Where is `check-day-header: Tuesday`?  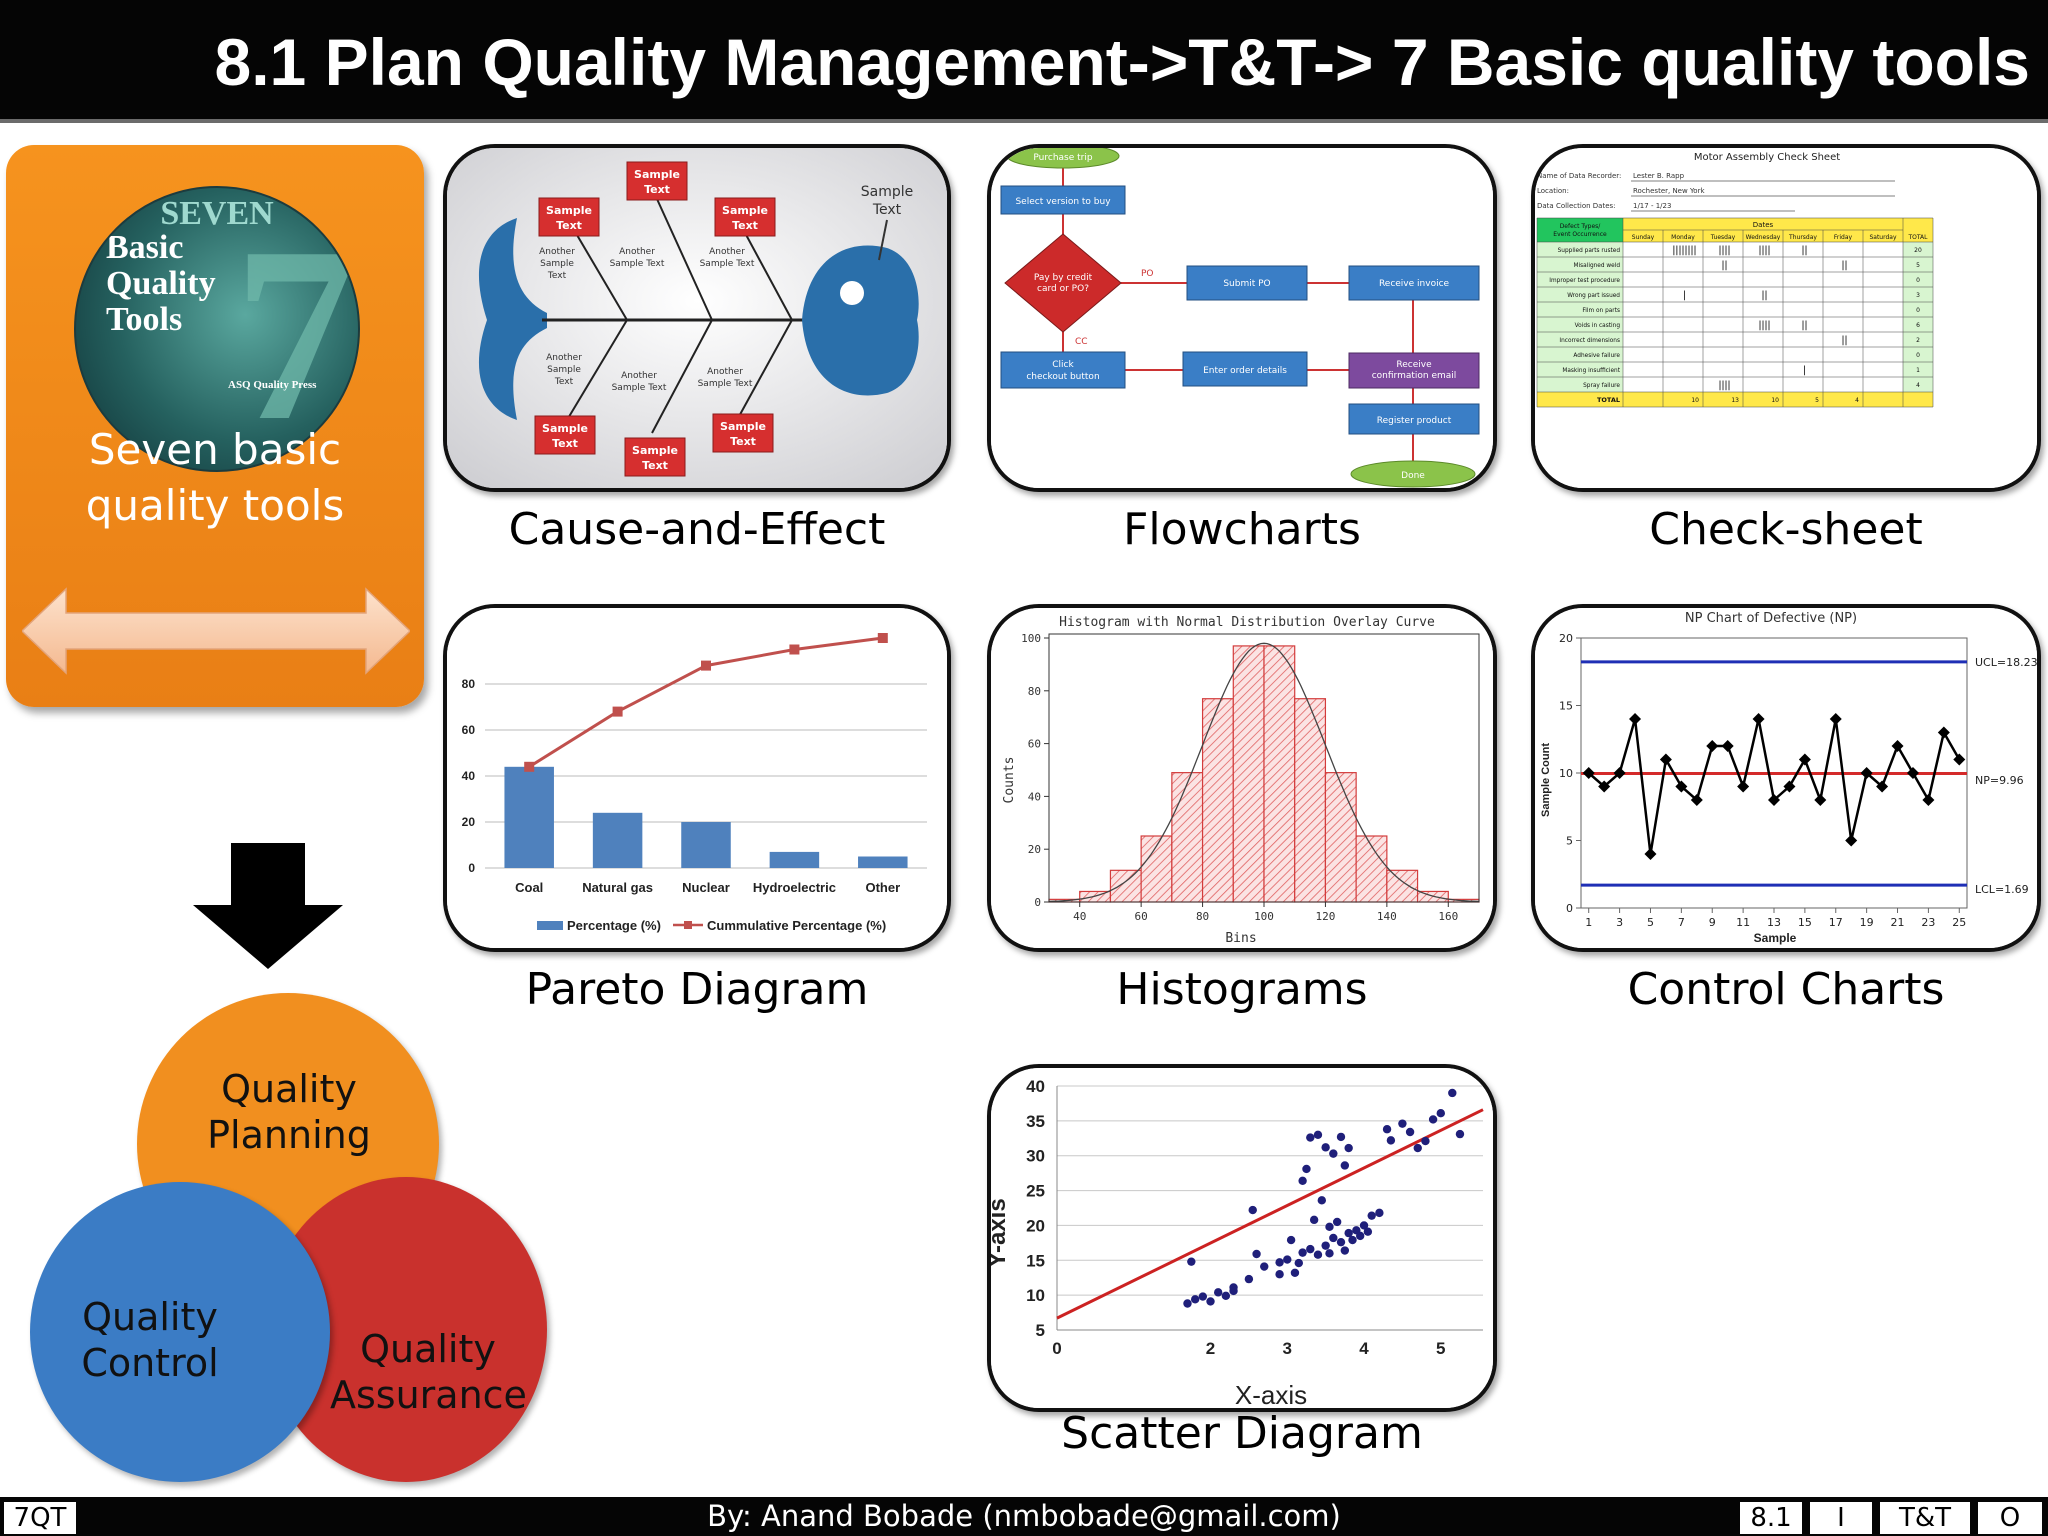
check-day-header: Tuesday is located at coordinates (1723, 237).